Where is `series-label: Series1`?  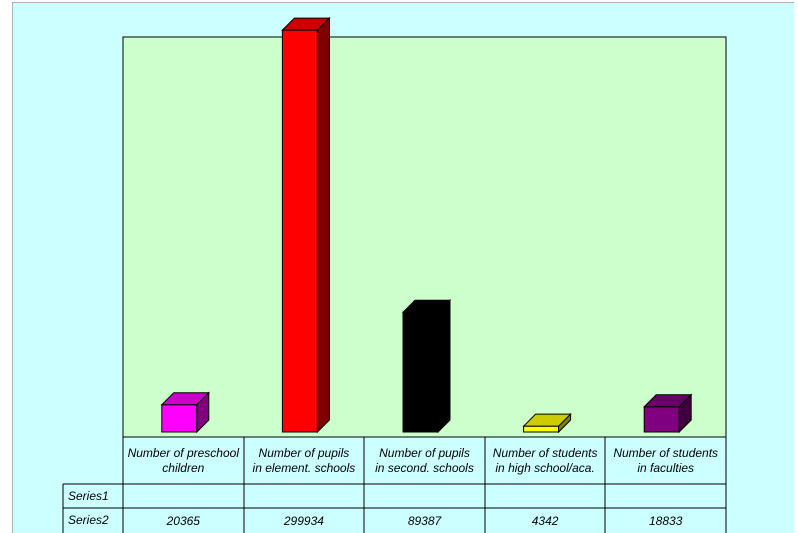 series-label: Series1 is located at coordinates (88, 496).